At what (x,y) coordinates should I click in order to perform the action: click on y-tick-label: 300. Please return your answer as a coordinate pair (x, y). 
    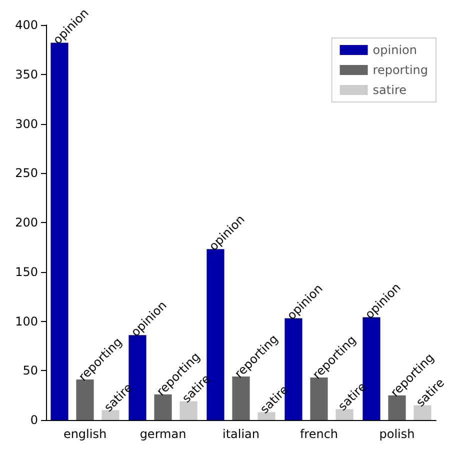
    Looking at the image, I should click on (26, 123).